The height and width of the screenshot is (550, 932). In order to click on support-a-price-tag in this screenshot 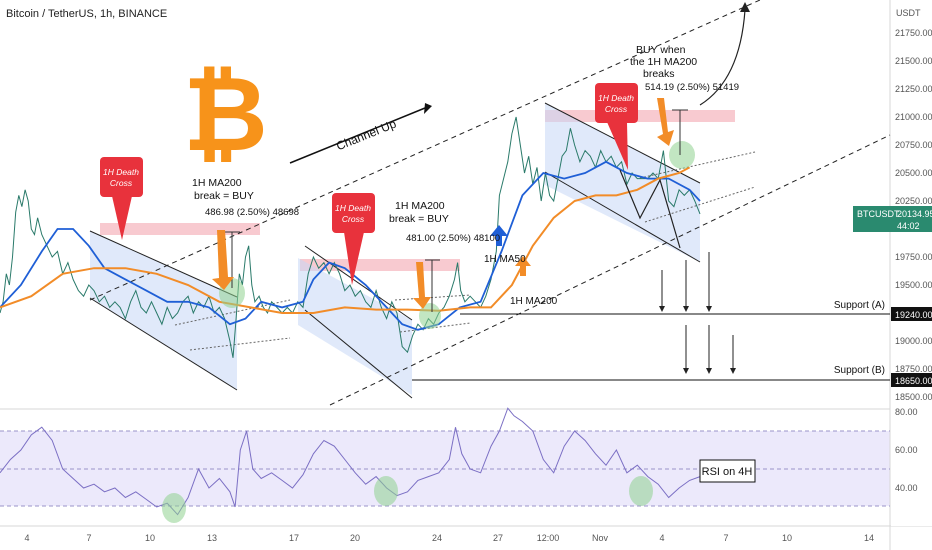, I will do `click(911, 314)`.